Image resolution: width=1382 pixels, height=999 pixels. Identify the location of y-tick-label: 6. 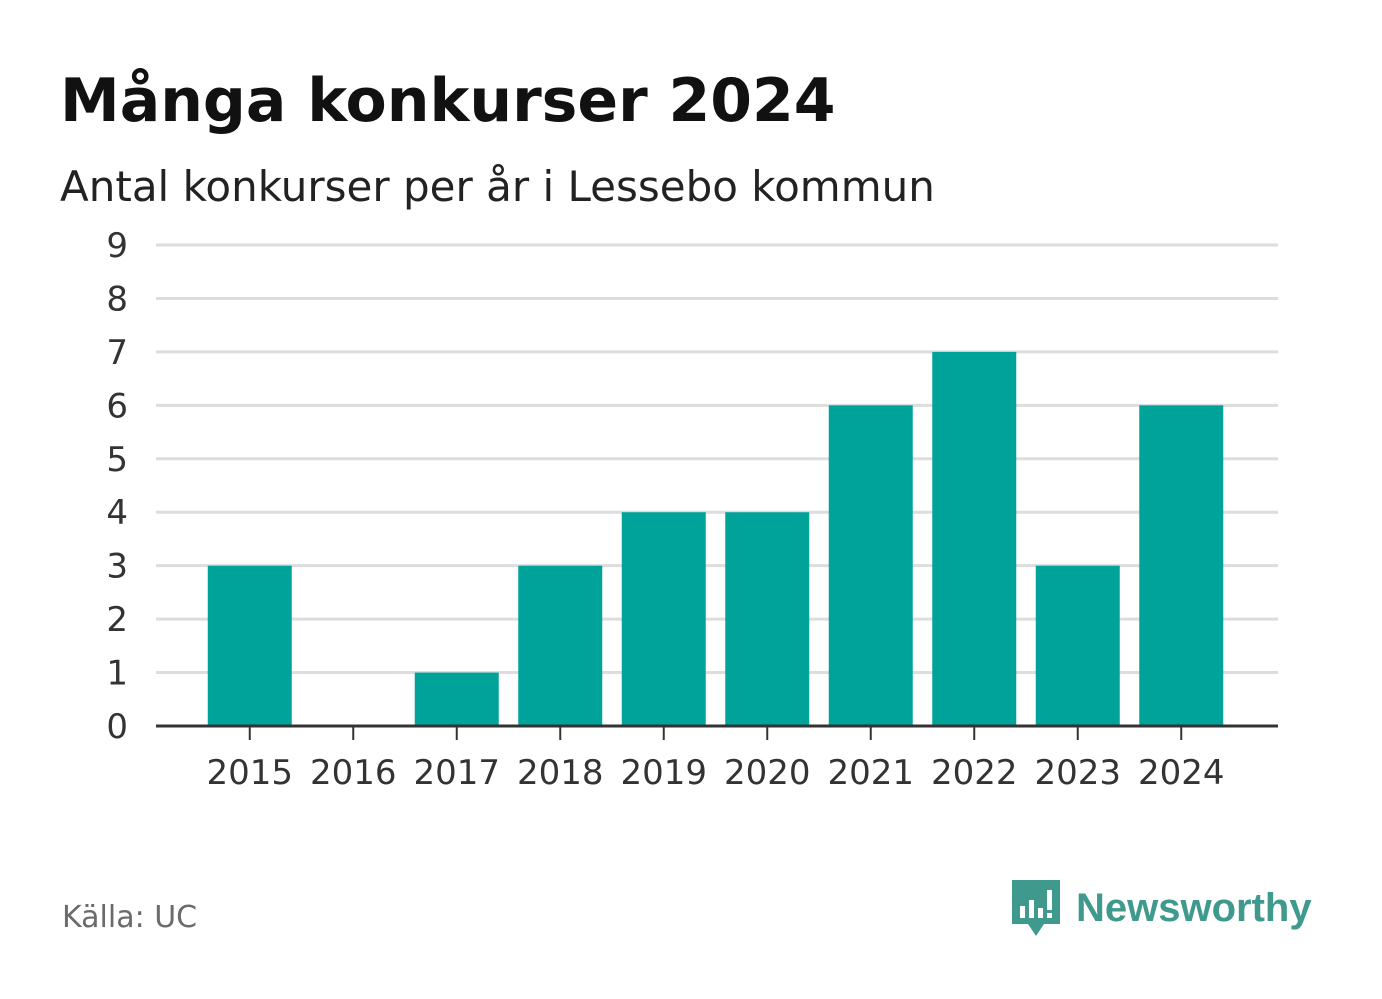
(117, 406).